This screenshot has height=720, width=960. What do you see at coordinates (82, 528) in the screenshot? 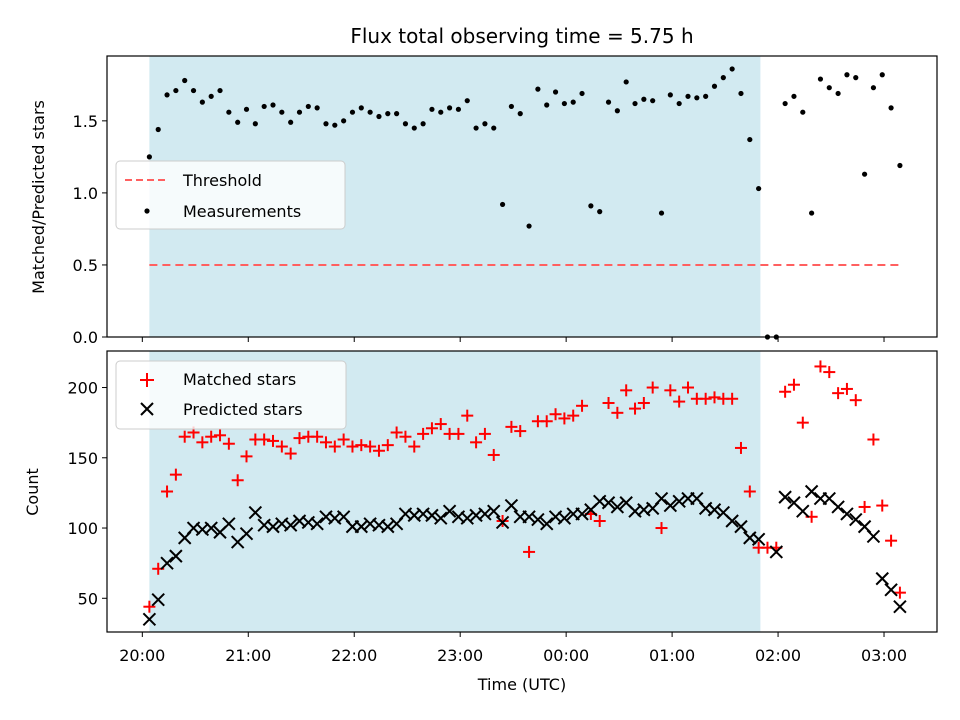
I see `bottom-y-tick-label: 100` at bounding box center [82, 528].